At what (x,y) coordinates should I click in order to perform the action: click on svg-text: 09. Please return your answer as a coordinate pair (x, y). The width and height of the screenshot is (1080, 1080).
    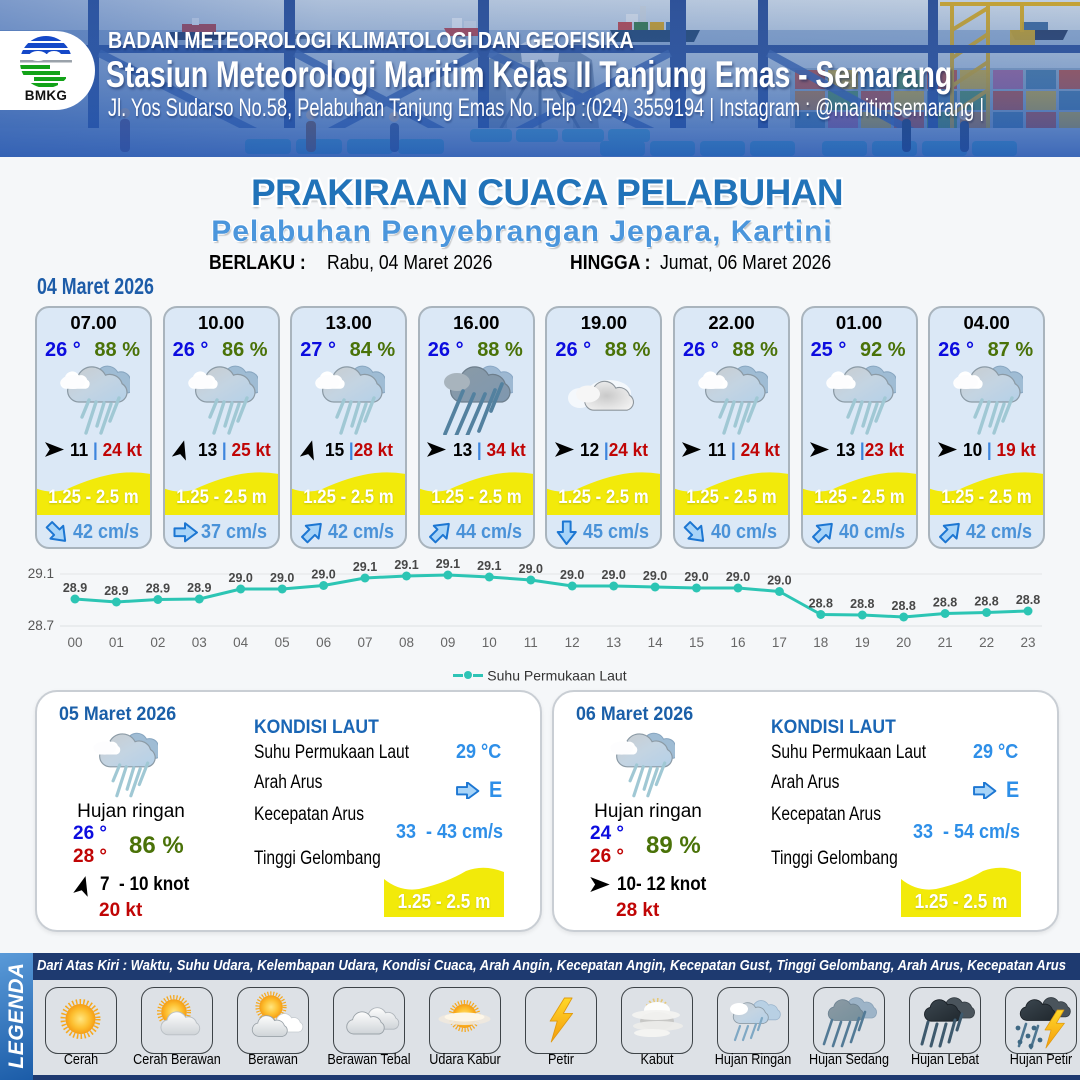
    Looking at the image, I should click on (447, 642).